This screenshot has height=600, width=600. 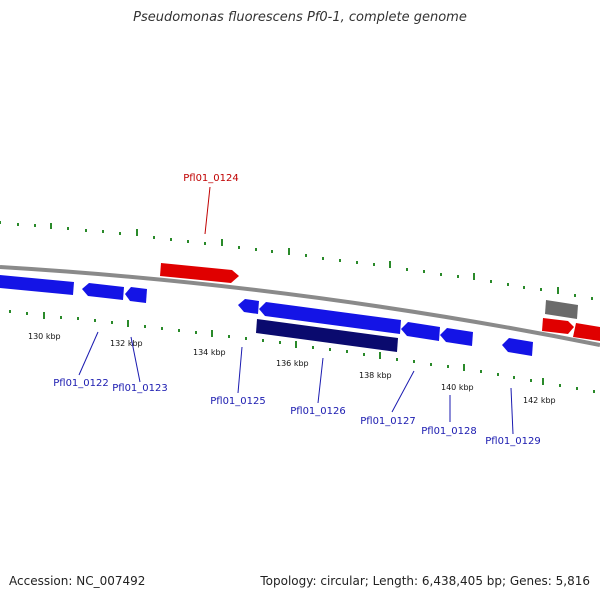 I want to click on gene-label-pfl01-0126: Pfl01_0126, so click(x=318, y=411).